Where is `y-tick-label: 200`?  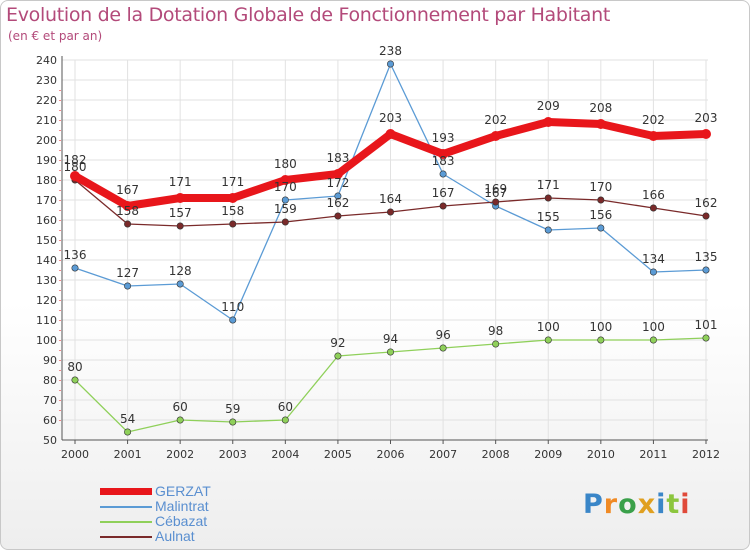
y-tick-label: 200 is located at coordinates (46, 140).